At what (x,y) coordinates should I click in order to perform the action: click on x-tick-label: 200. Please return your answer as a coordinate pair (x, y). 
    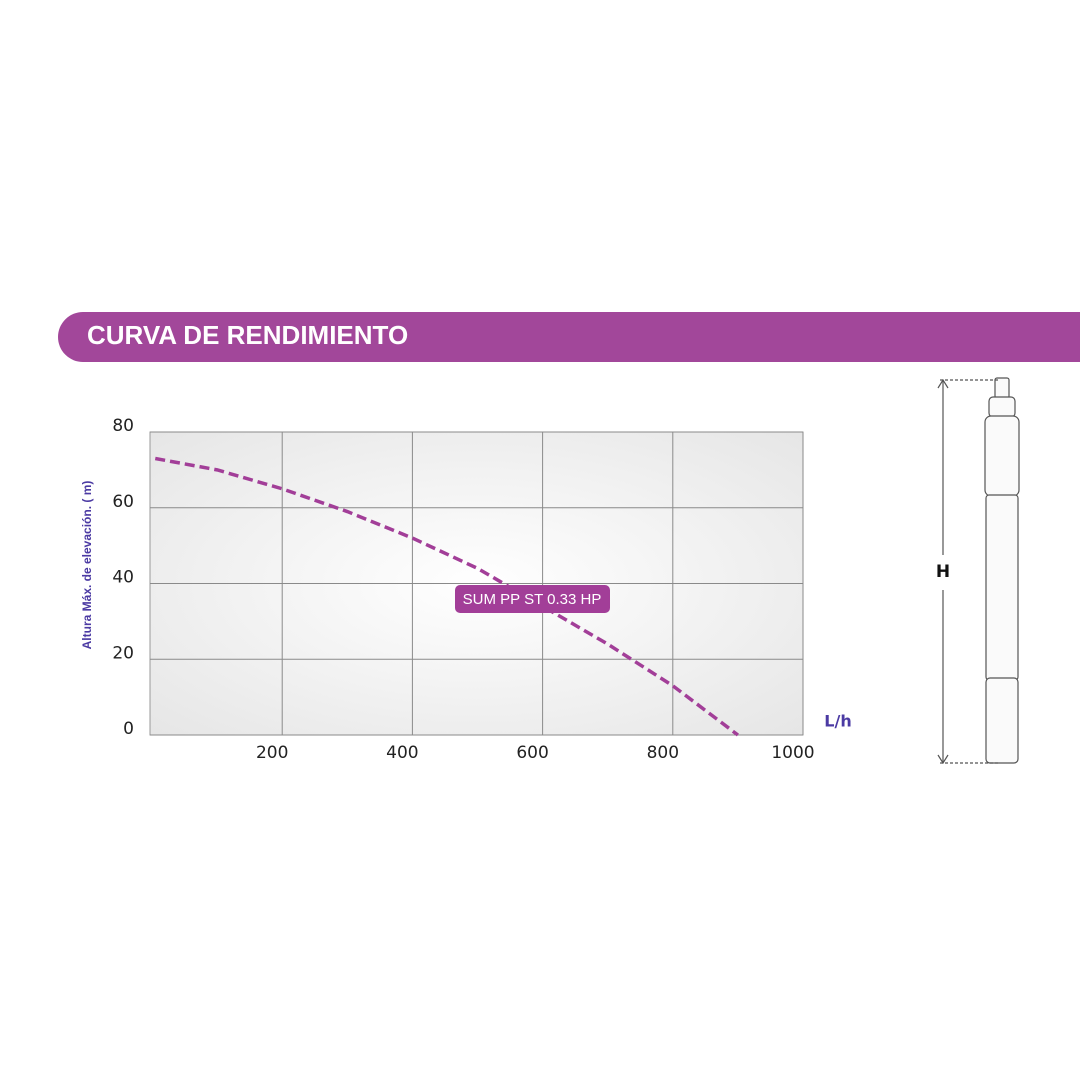
    Looking at the image, I should click on (272, 753).